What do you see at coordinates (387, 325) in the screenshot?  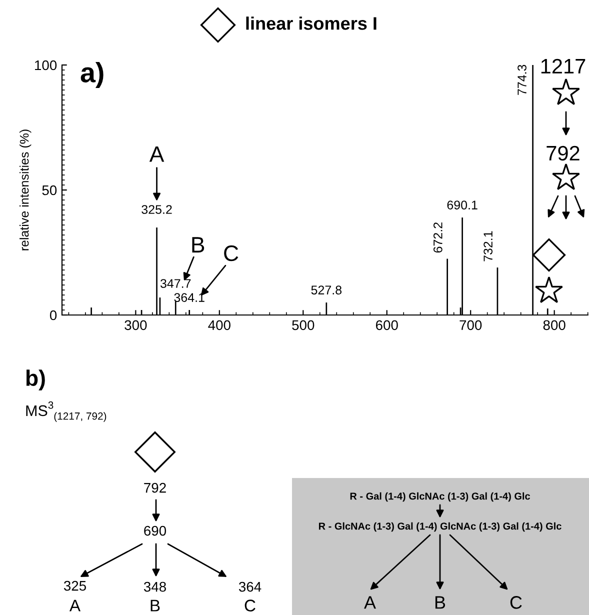 I see `x-tick-label: 600` at bounding box center [387, 325].